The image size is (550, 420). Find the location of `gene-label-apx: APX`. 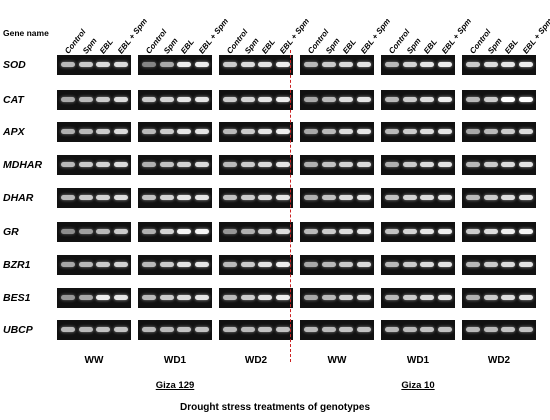

gene-label-apx: APX is located at coordinates (14, 132).